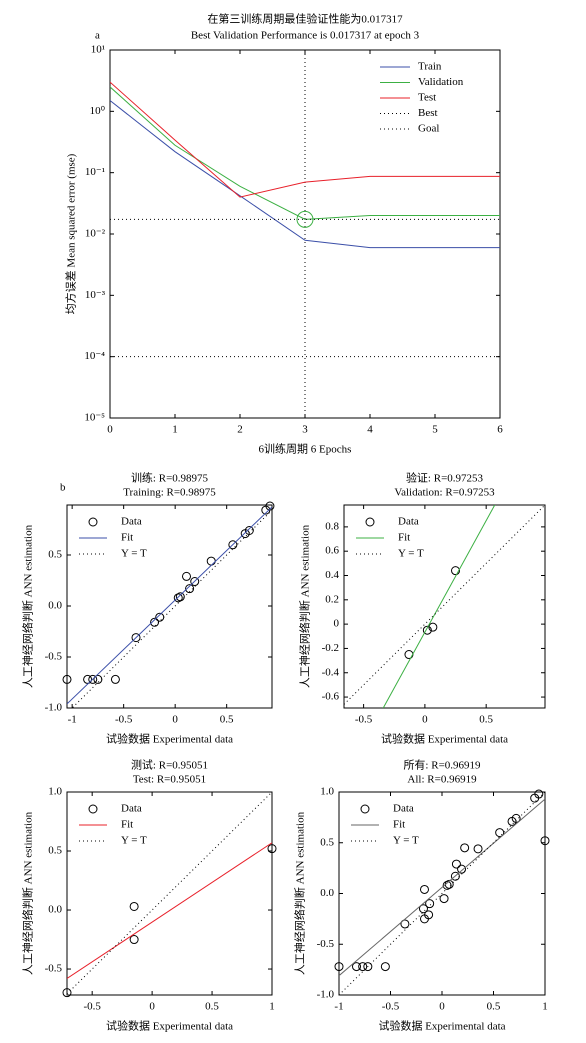  Describe the element at coordinates (63, 488) in the screenshot. I see `panel-label: b` at that location.